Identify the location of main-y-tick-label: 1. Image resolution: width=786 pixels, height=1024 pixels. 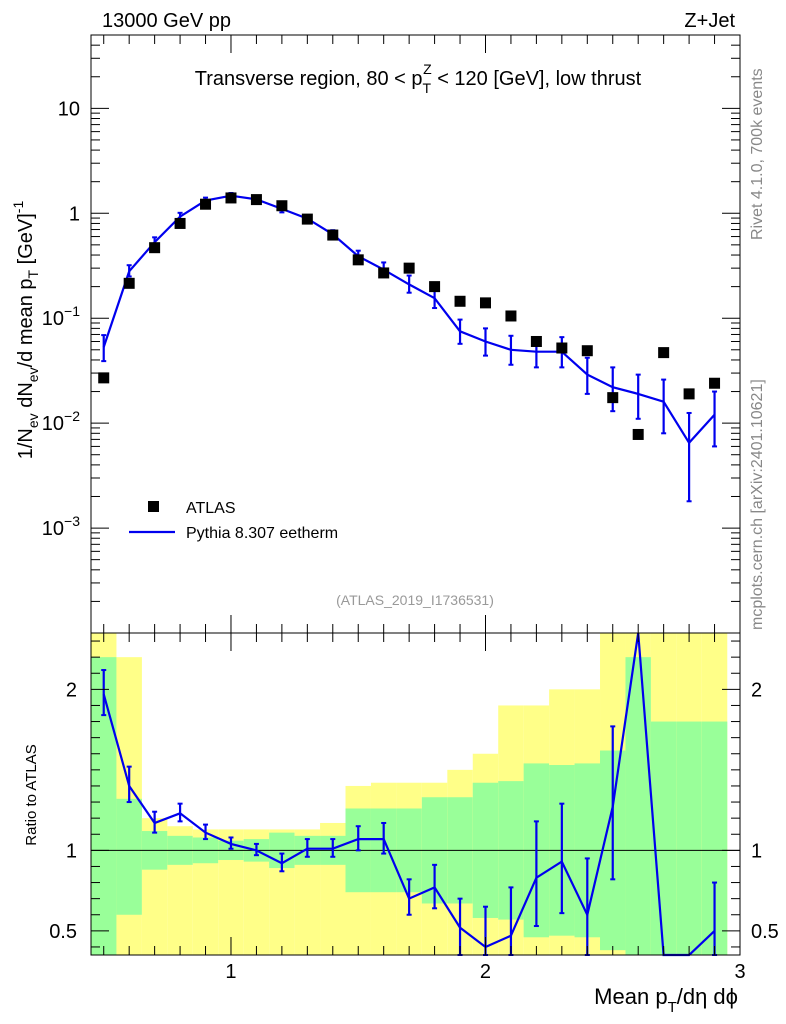
(74, 214).